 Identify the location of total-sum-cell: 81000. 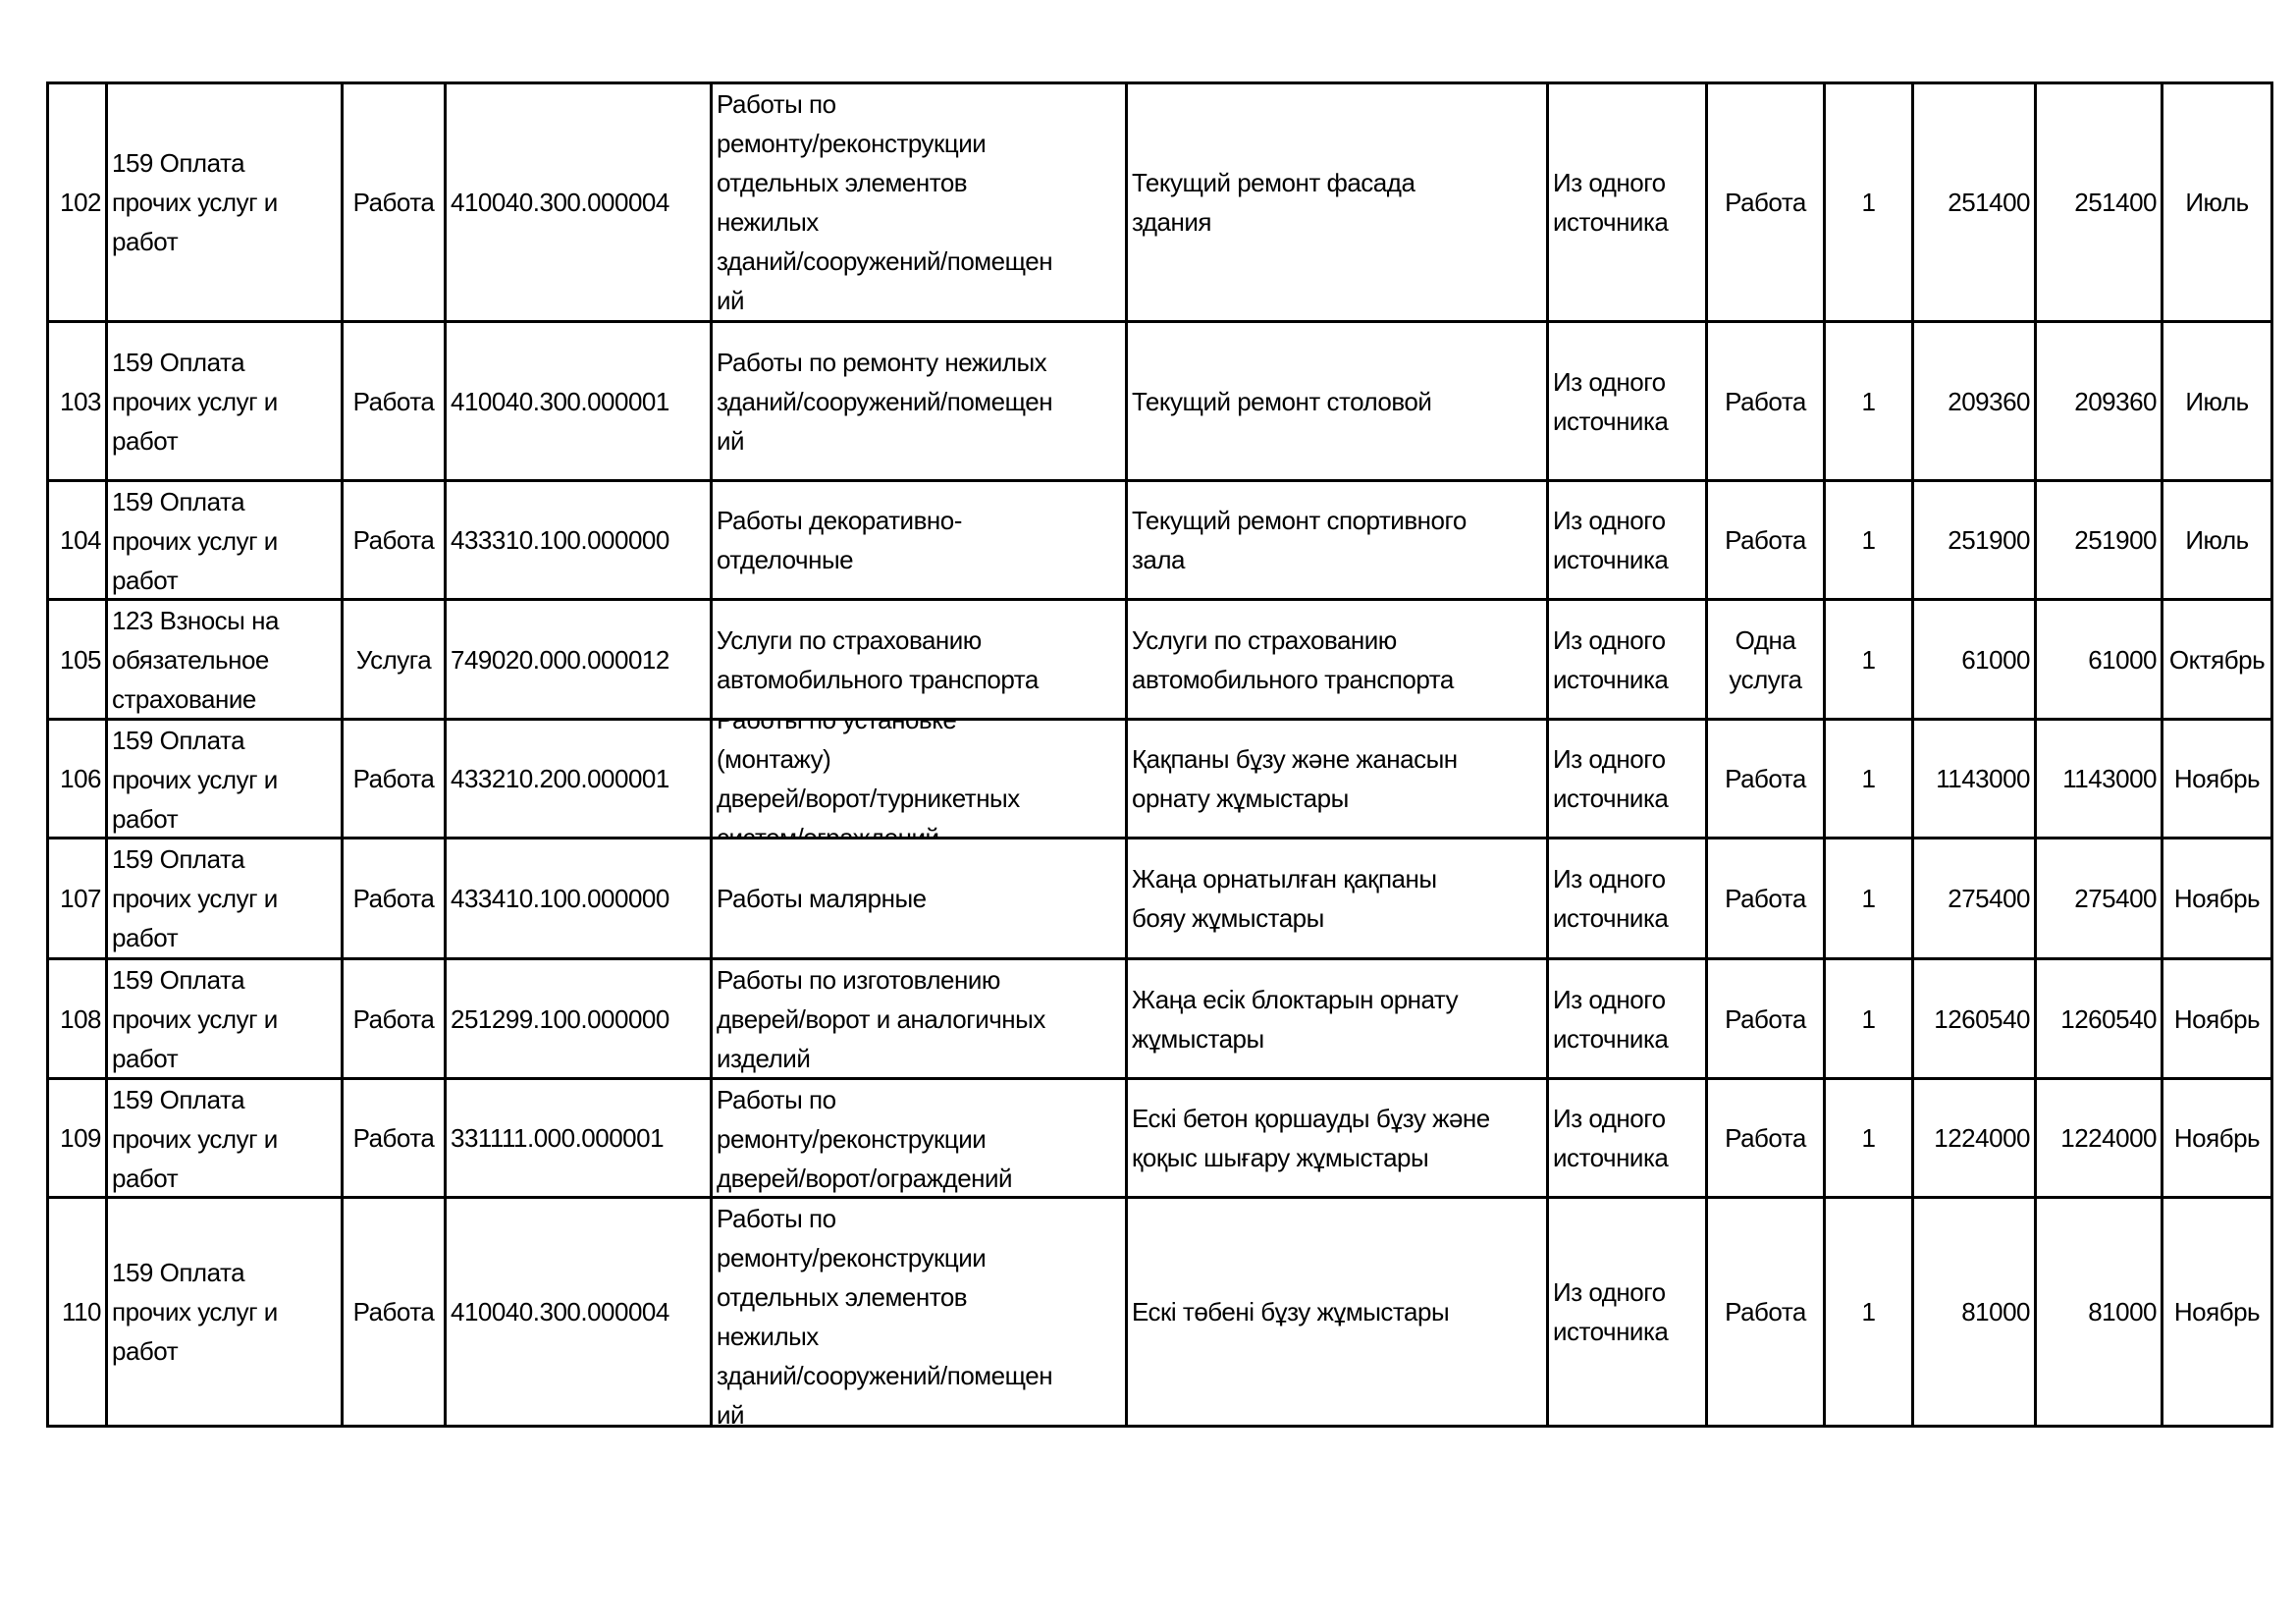
(2098, 1312).